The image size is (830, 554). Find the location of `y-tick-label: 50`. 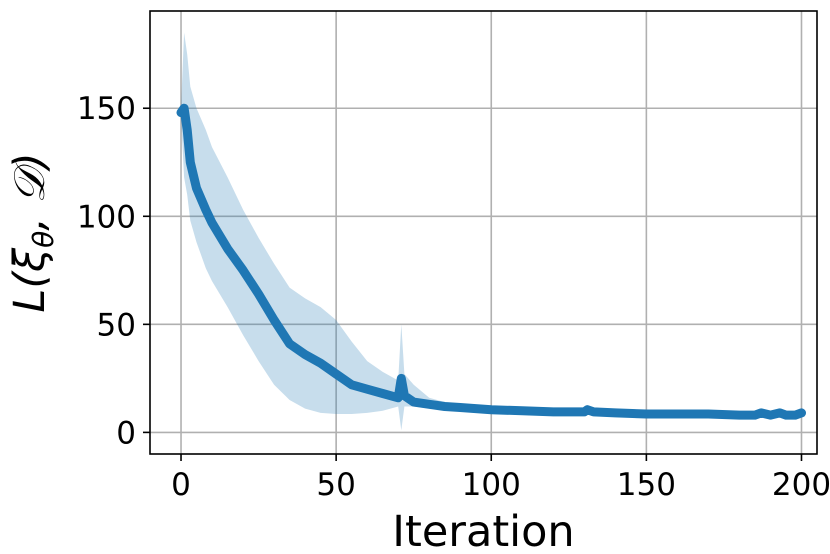

y-tick-label: 50 is located at coordinates (116, 325).